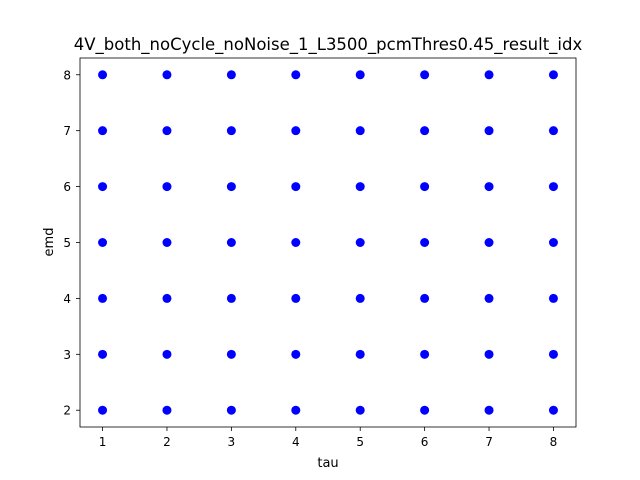  I want to click on y-tick-label: 6, so click(67, 187).